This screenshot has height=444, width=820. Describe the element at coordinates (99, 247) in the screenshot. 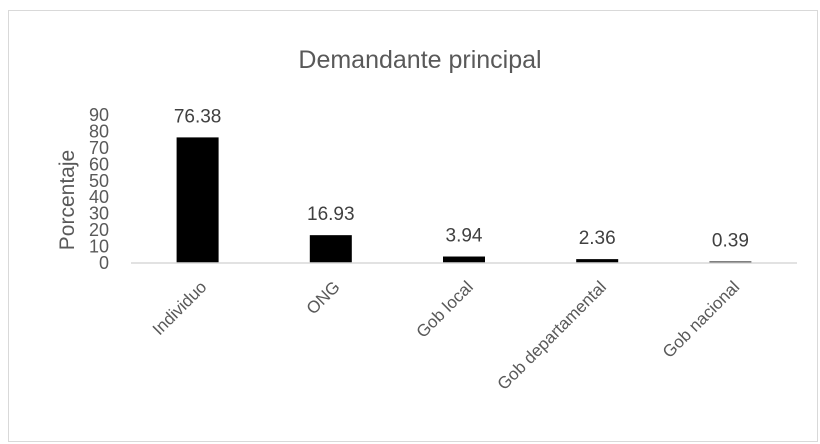

I see `y-tick-label: 10` at that location.